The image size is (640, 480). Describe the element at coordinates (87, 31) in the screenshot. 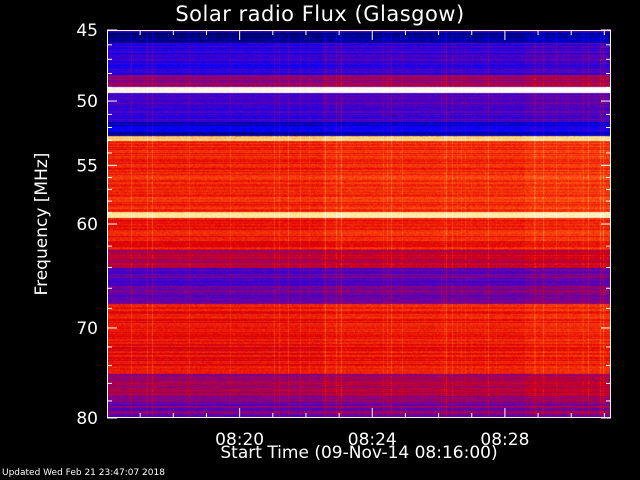

I see `y-tick-label: 45` at that location.